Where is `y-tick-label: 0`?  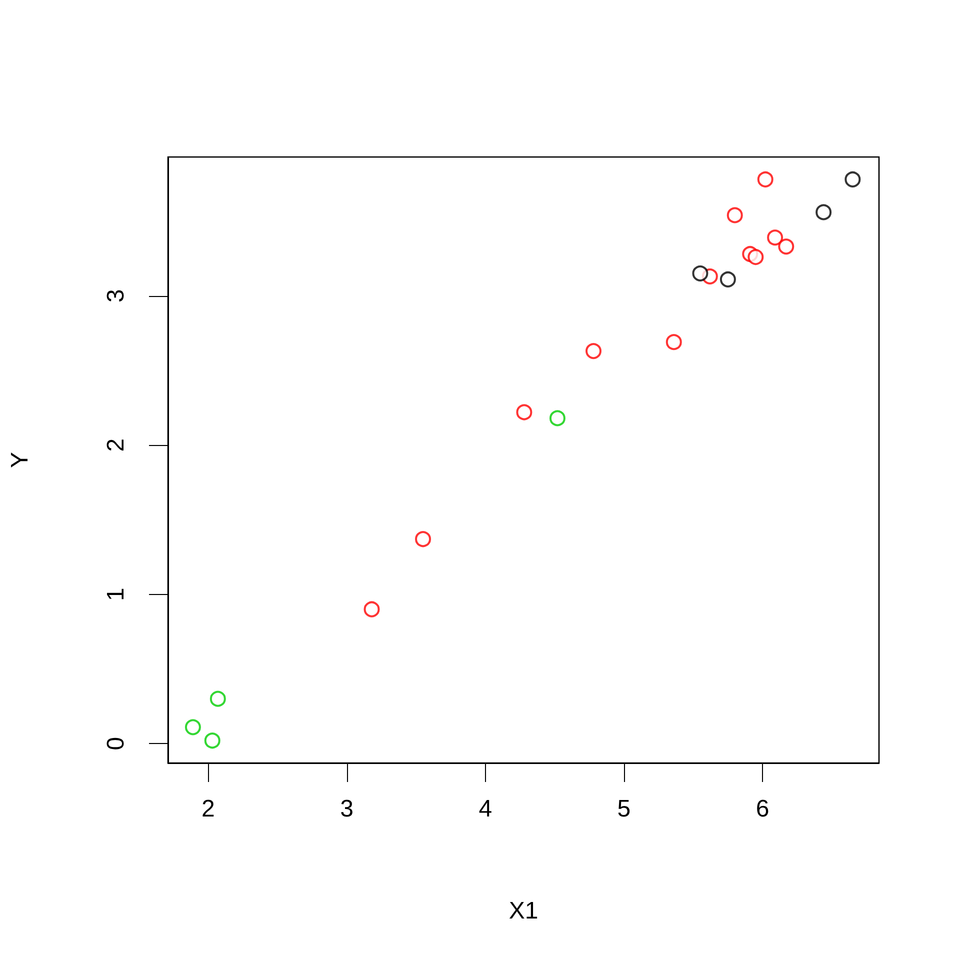
y-tick-label: 0 is located at coordinates (116, 743).